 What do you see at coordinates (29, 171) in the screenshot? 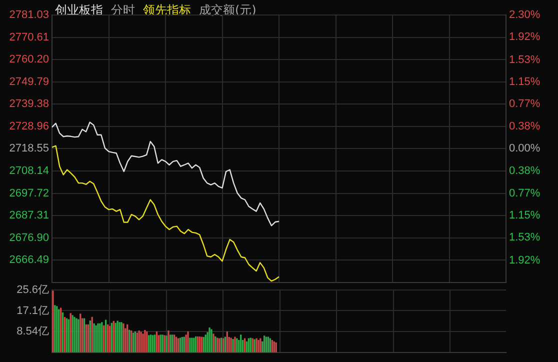
I see `y-tick-label: 2708.14` at bounding box center [29, 171].